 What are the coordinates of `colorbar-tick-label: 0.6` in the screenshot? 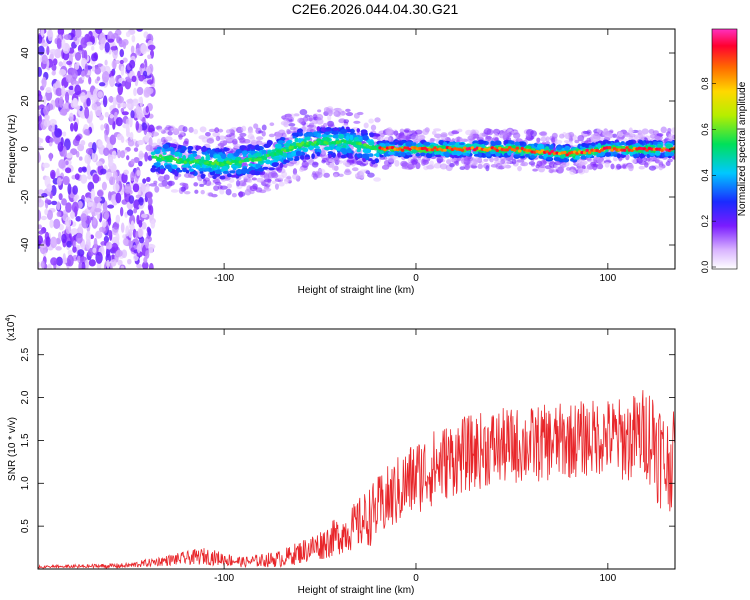 It's located at (705, 129).